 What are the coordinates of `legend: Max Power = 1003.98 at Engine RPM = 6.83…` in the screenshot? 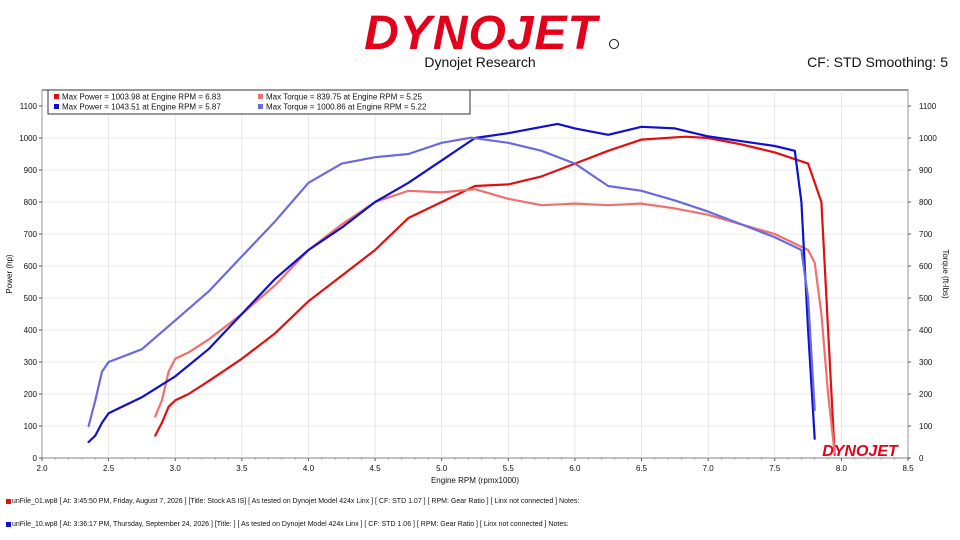 It's located at (259, 102).